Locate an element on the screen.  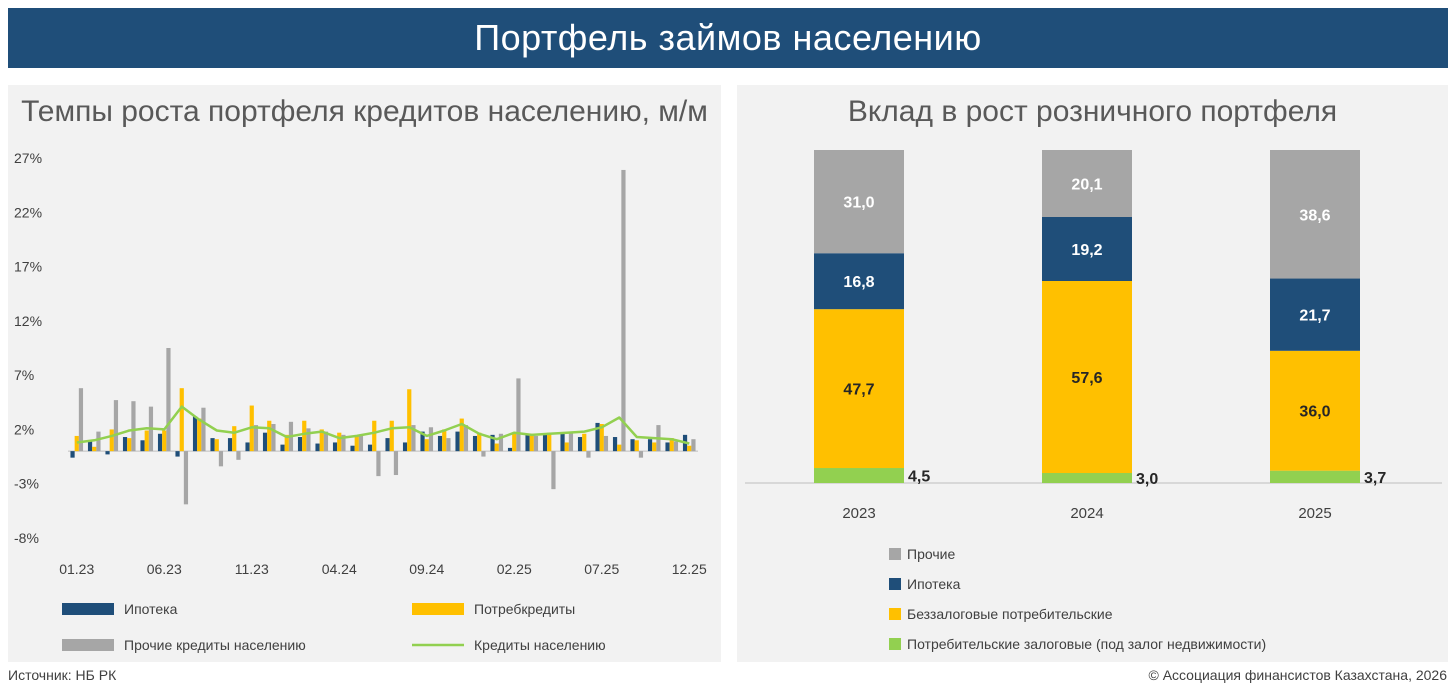
data-label: 3,7 is located at coordinates (1375, 478).